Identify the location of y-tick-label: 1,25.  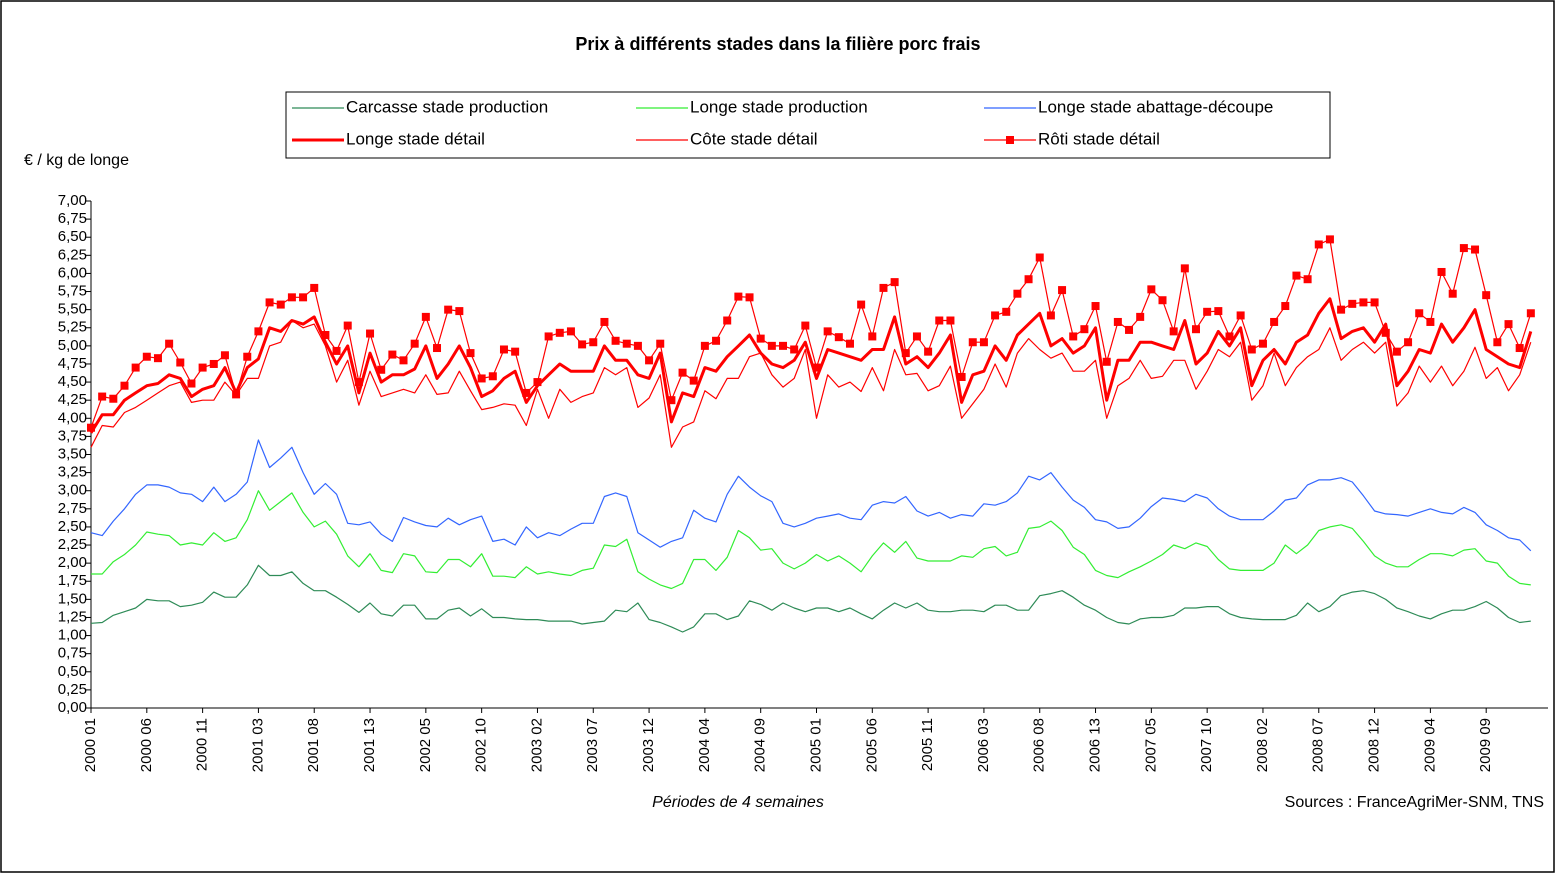
(72, 616).